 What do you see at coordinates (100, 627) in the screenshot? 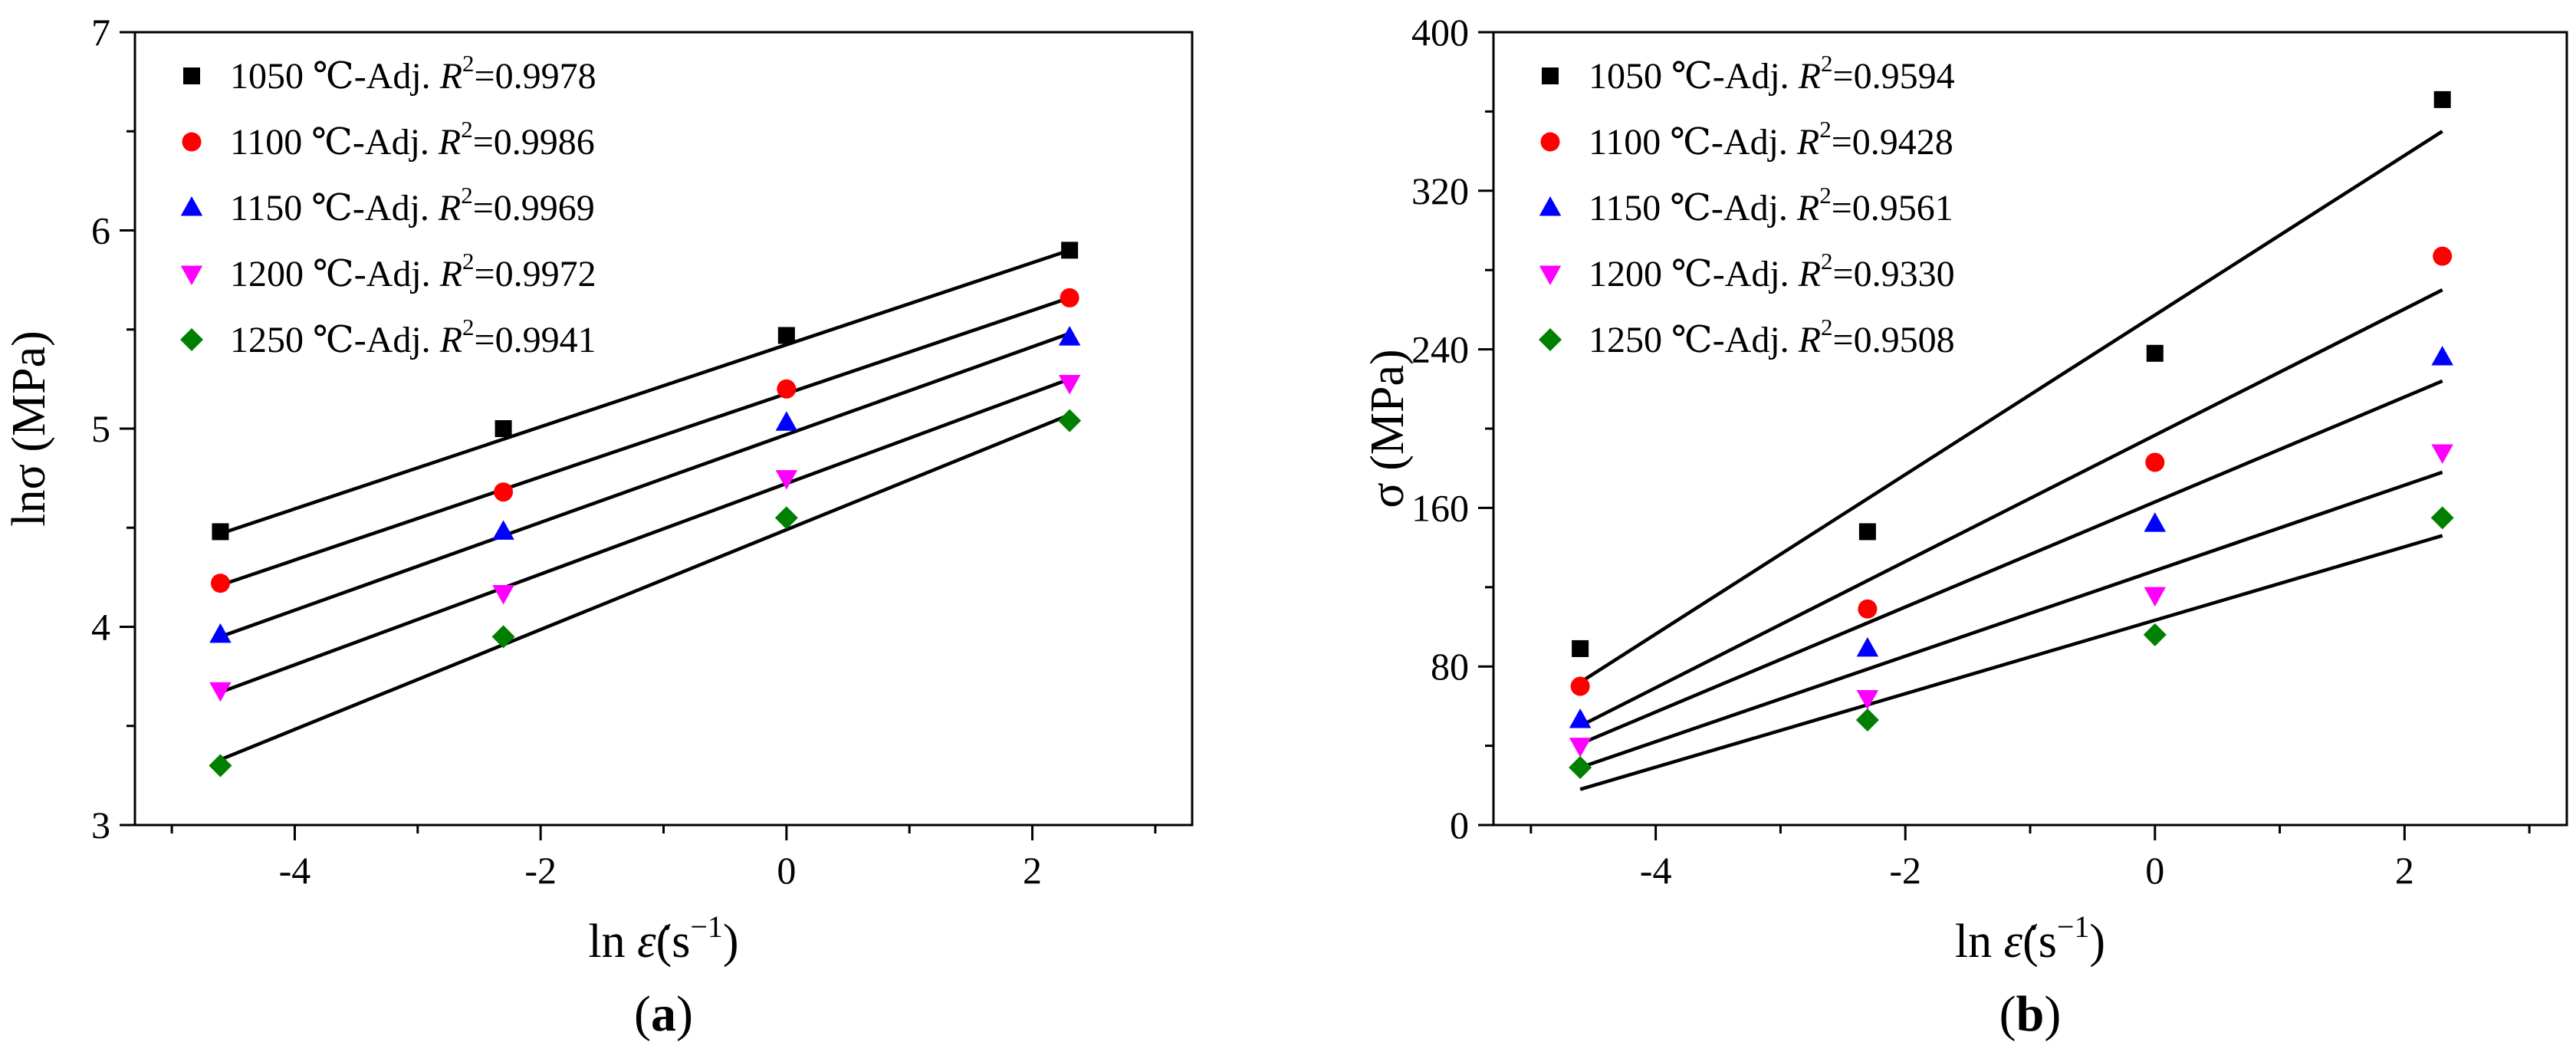
I see `y-tick-label: 4` at bounding box center [100, 627].